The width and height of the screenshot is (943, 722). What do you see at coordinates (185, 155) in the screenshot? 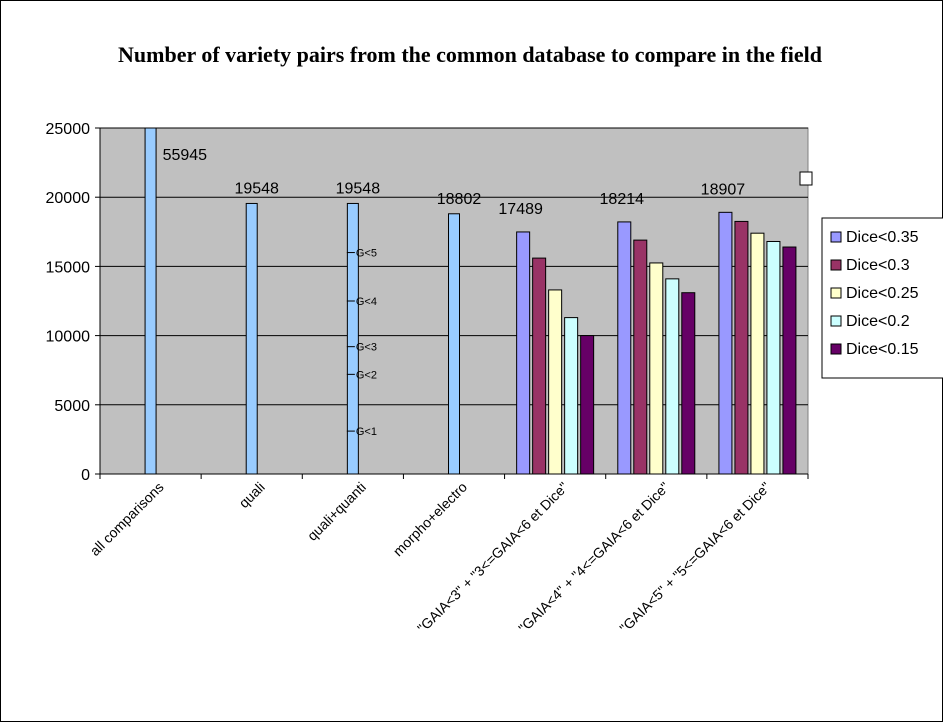
I see `bar-value-label: 55945` at bounding box center [185, 155].